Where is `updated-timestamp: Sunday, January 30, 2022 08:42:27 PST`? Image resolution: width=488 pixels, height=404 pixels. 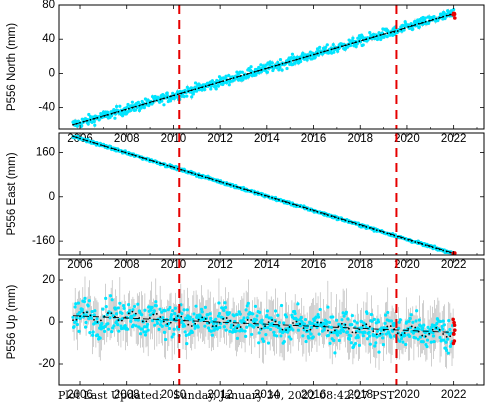
updated-timestamp: Sunday, January 30, 2022 08:42:27 PST is located at coordinates (283, 395).